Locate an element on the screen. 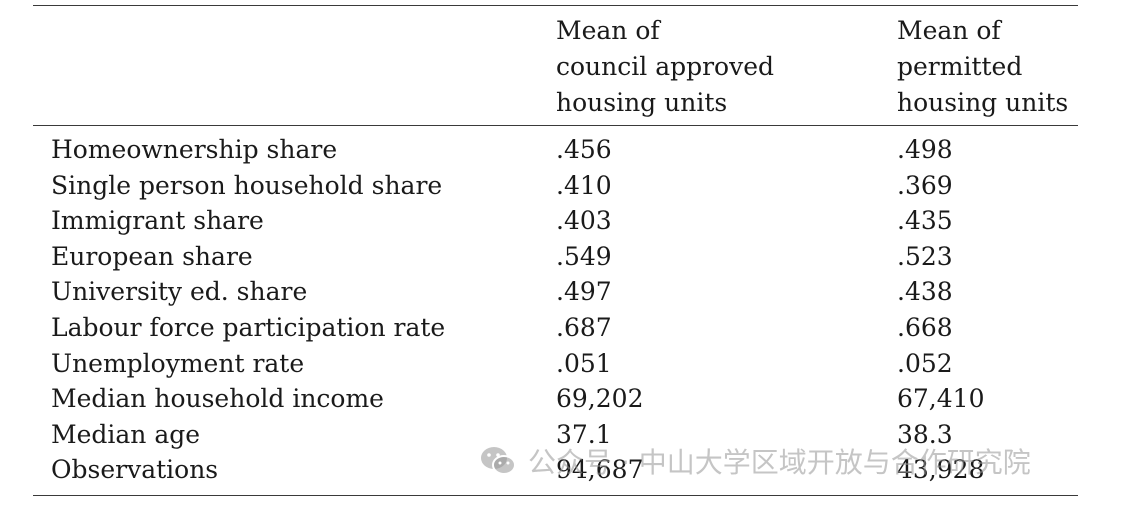 The image size is (1137, 506). table-row: University ed. share .497 .438 is located at coordinates (555, 292).